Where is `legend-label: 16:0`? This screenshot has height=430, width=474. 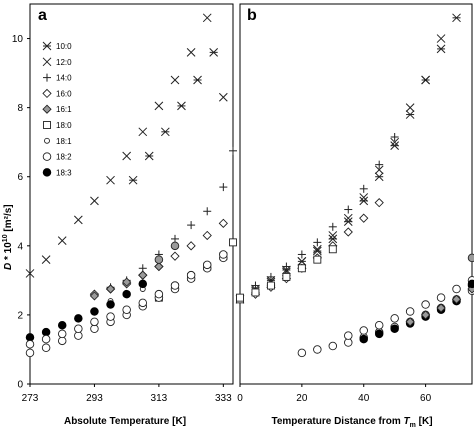
legend-label: 16:0 is located at coordinates (64, 93).